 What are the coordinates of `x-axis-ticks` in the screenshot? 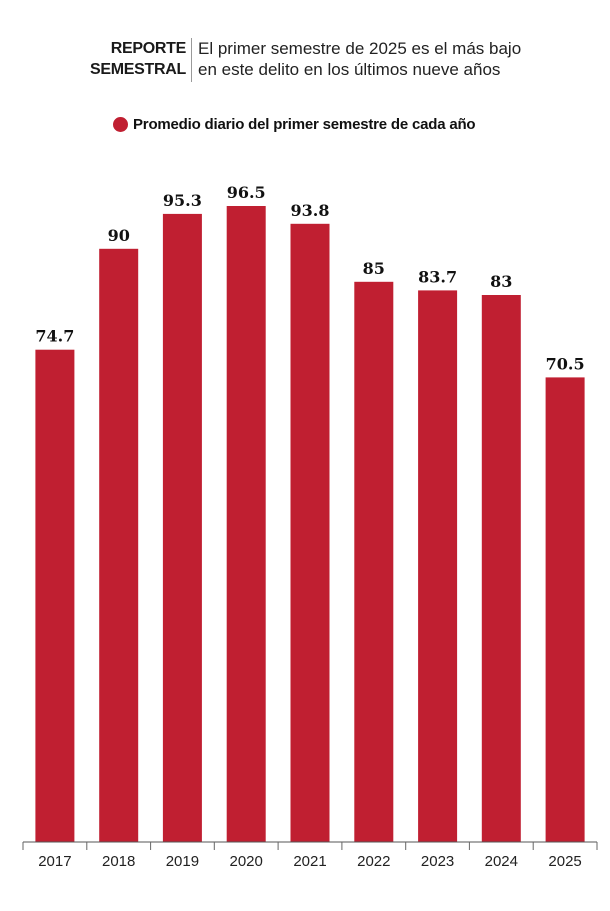 It's located at (310, 846).